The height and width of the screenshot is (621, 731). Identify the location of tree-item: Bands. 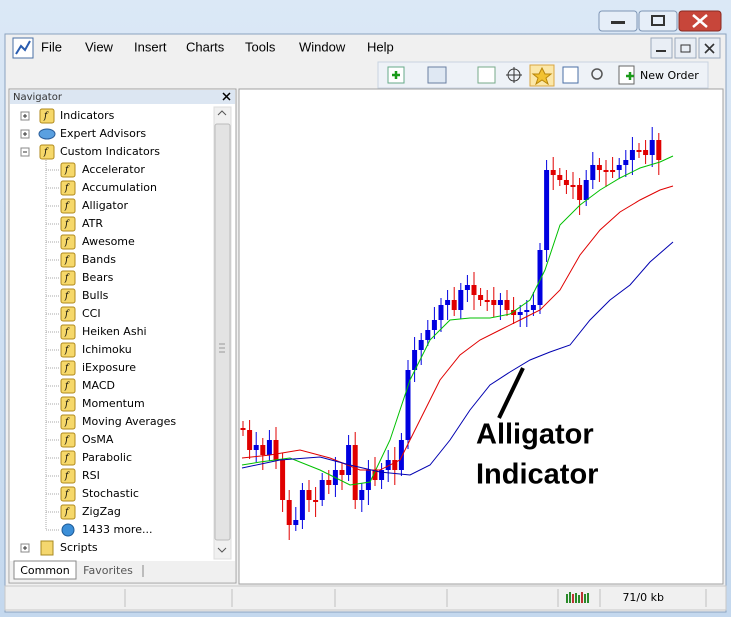
(99, 259).